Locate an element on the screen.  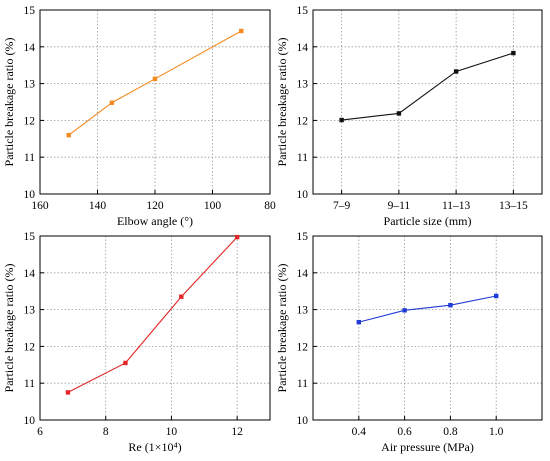
x-tick-label: 0.6 is located at coordinates (404, 432).